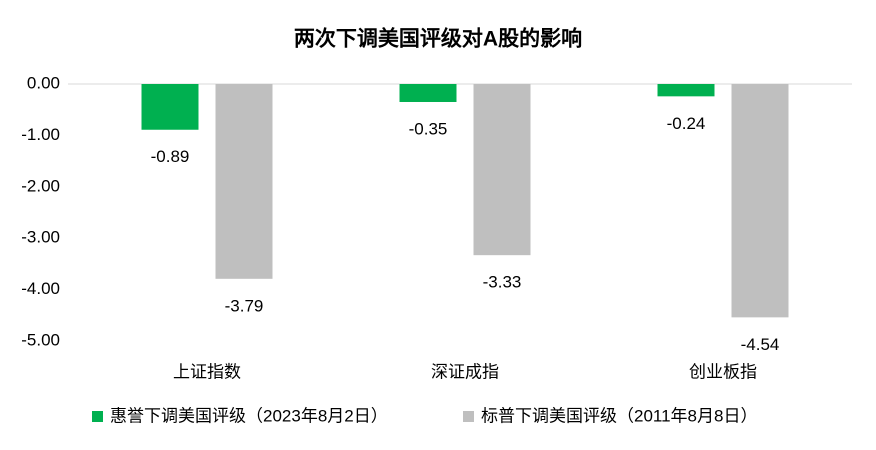  Describe the element at coordinates (40, 134) in the screenshot. I see `y-tick-label: -1.00` at that location.